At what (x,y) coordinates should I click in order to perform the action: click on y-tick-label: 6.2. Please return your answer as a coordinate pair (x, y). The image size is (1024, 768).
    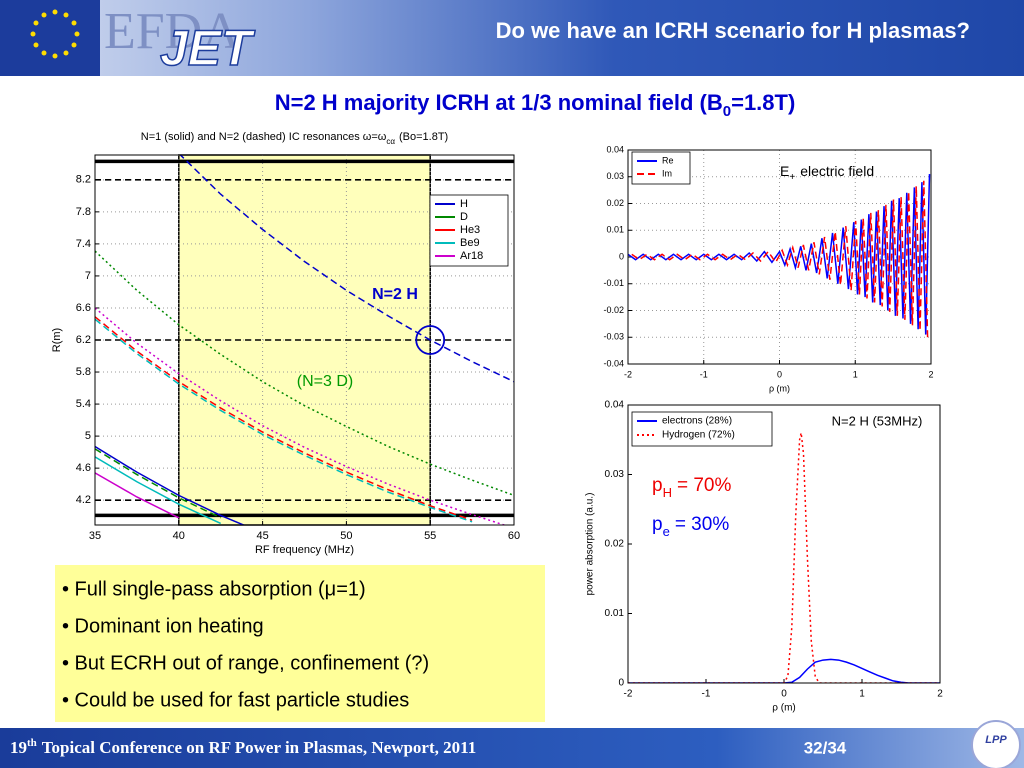
    Looking at the image, I should click on (83, 340).